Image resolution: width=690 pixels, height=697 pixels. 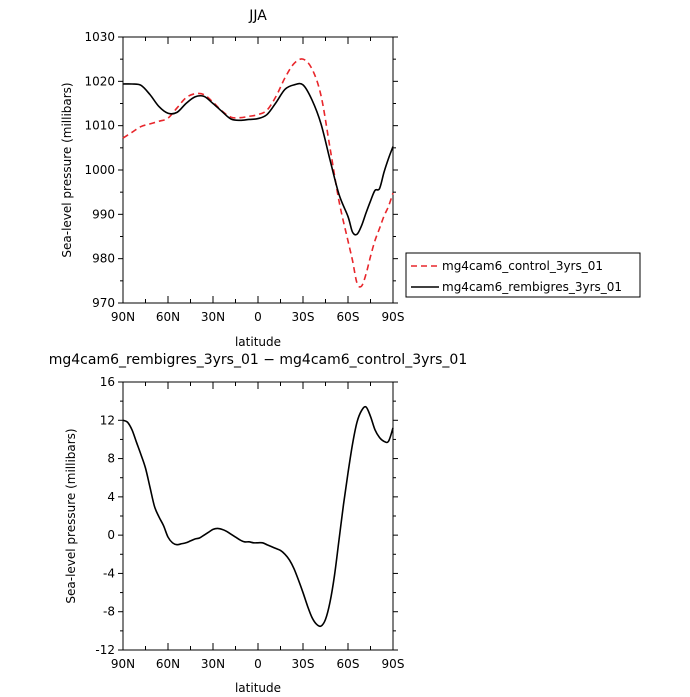 I want to click on bottom-y-tick-label: -8, so click(x=109, y=612).